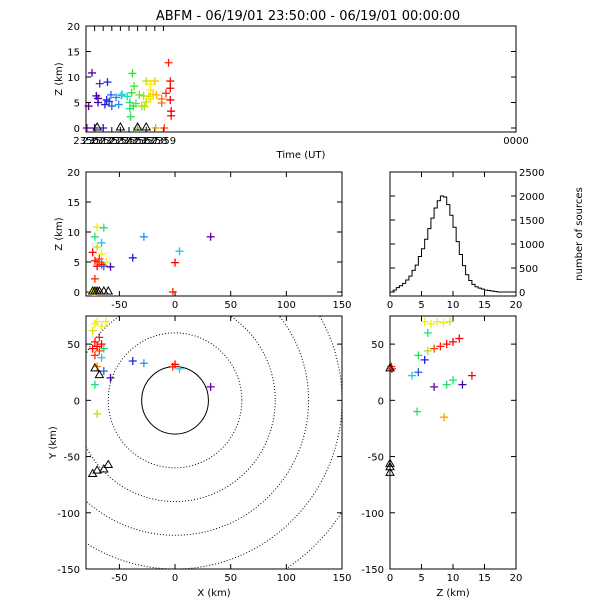 This screenshot has width=600, height=600. What do you see at coordinates (515, 141) in the screenshot?
I see `time-height-xtick-label: 0000` at bounding box center [515, 141].